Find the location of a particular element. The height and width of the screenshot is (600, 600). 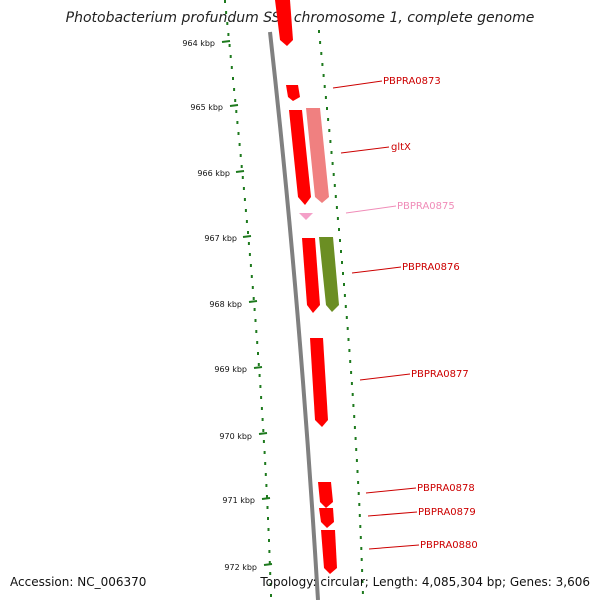

gene-arrow-pbpra0877 is located at coordinates (319, 382).